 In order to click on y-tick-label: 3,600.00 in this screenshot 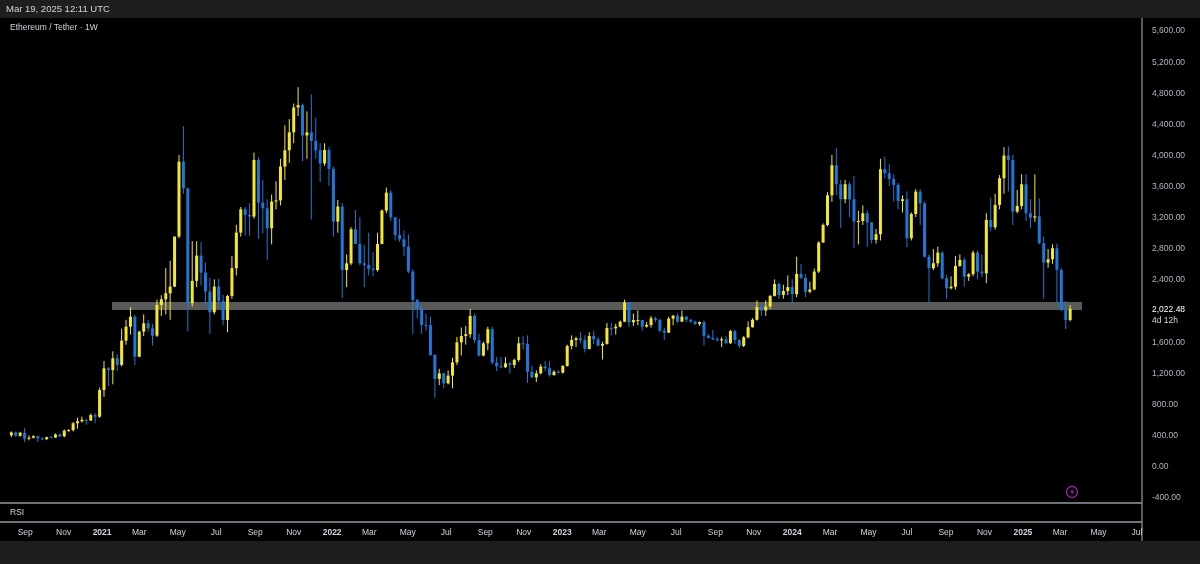, I will do `click(1169, 185)`.